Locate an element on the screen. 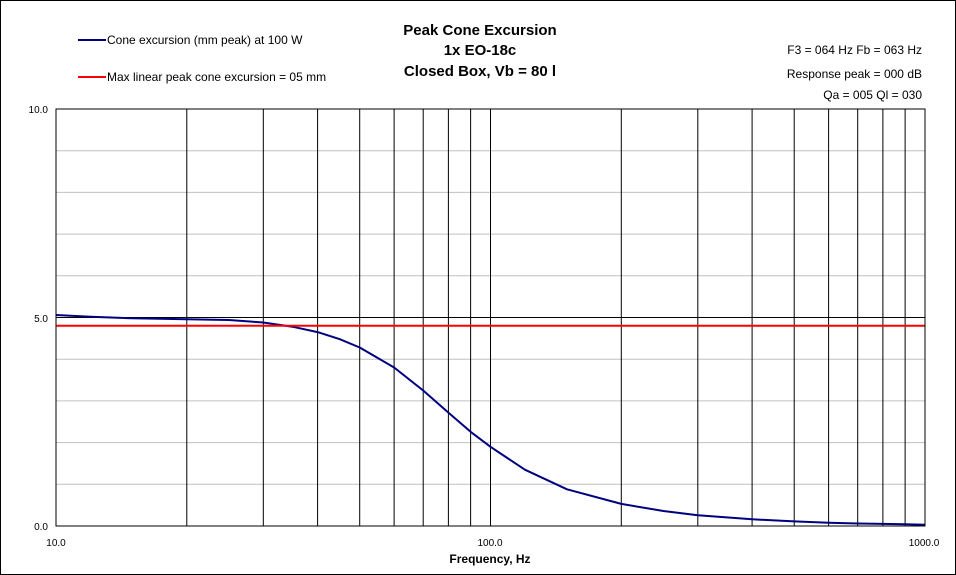  chart-subtitle-box: Closed Box, Vb = 80 l is located at coordinates (480, 71).